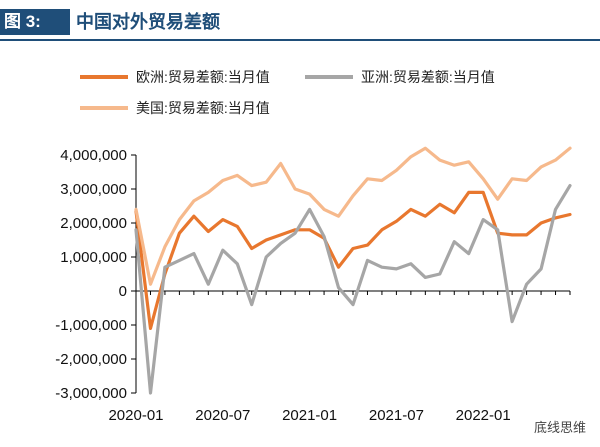 This screenshot has width=600, height=447. I want to click on watermark: 底线思维, so click(559, 426).